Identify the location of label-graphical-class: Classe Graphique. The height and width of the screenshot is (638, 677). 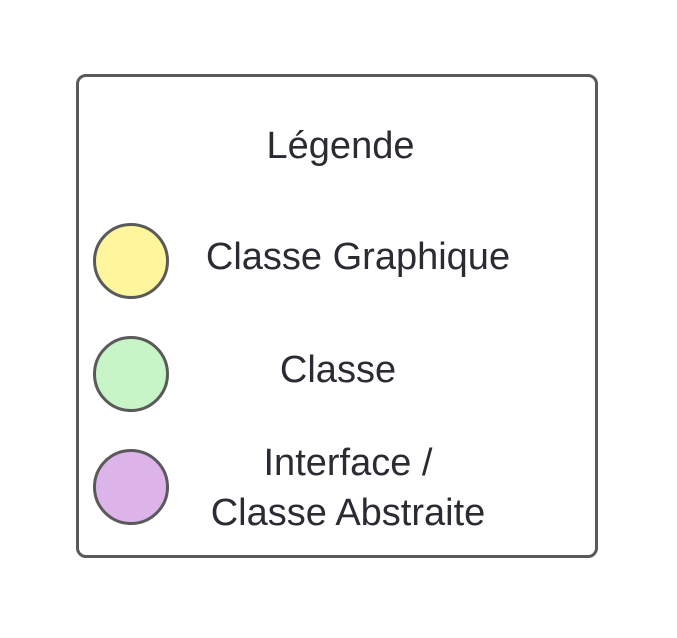
(358, 257).